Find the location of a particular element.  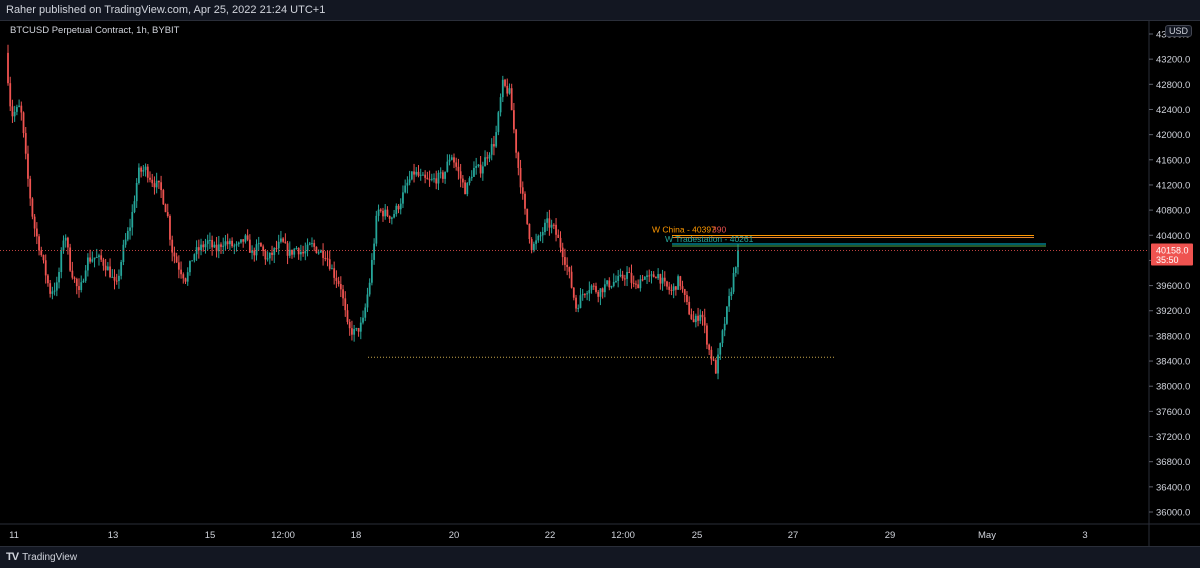

tradingview-logo: TV TradingView is located at coordinates (41, 557).